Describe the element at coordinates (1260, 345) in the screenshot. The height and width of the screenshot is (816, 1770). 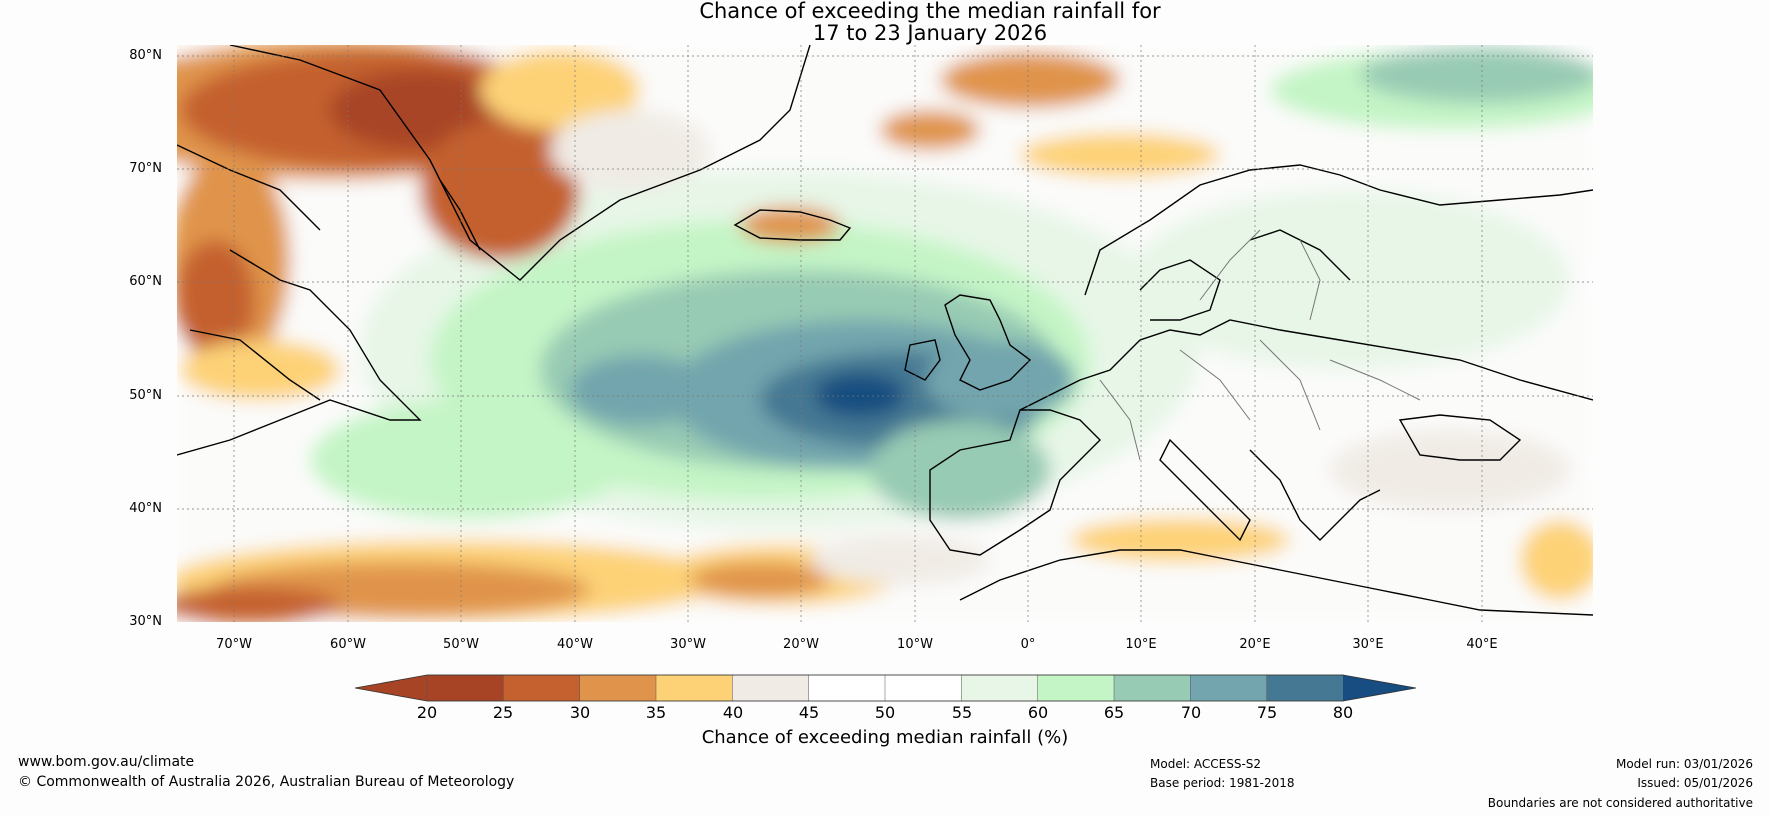
I see `political-borders` at that location.